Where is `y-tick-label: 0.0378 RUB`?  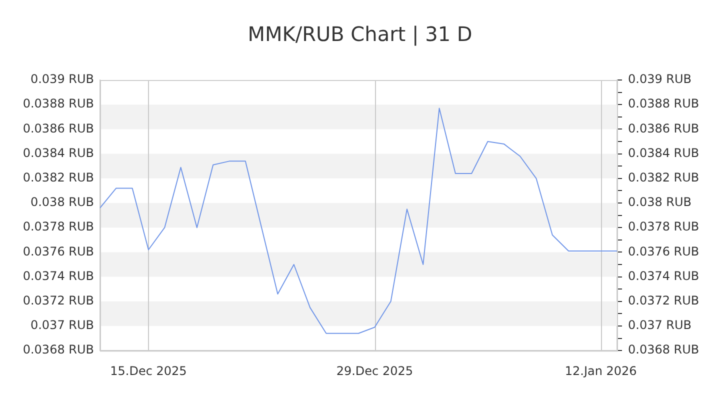 y-tick-label: 0.0378 RUB is located at coordinates (58, 227).